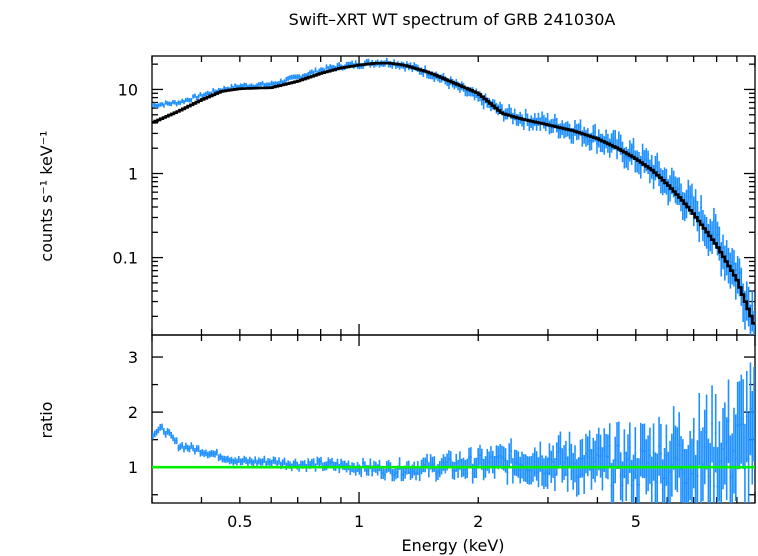 This screenshot has height=556, width=758. What do you see at coordinates (452, 19) in the screenshot?
I see `chart-title: Swift–XRT WT spectrum of GRB 241030A` at bounding box center [452, 19].